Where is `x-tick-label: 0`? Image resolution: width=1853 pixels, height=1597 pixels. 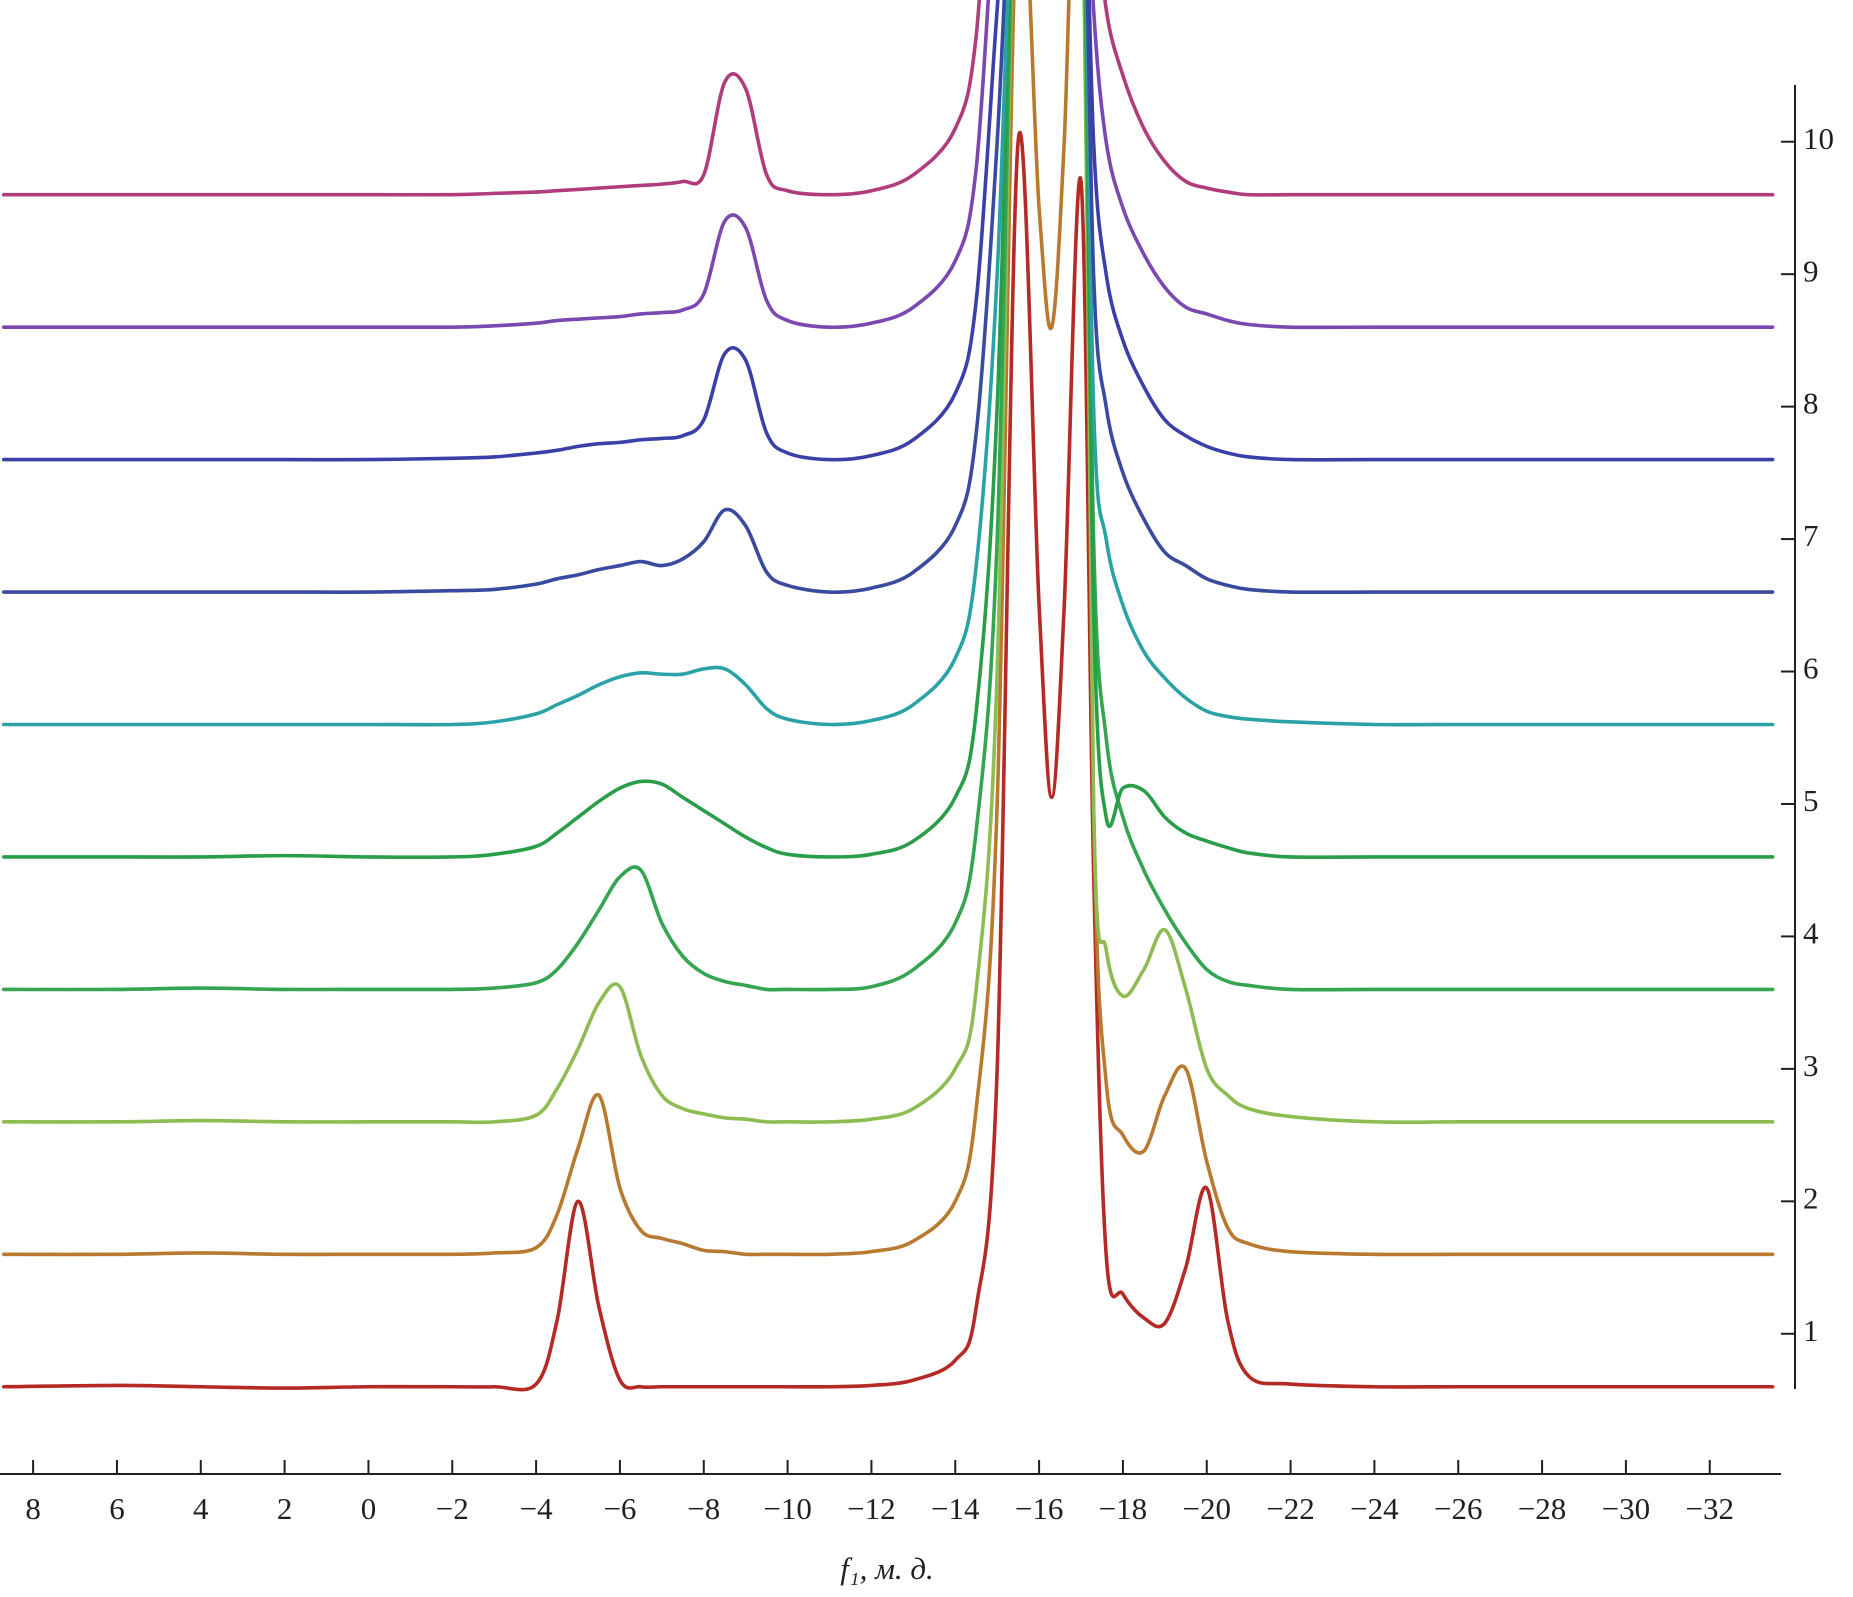 x-tick-label: 0 is located at coordinates (369, 1508).